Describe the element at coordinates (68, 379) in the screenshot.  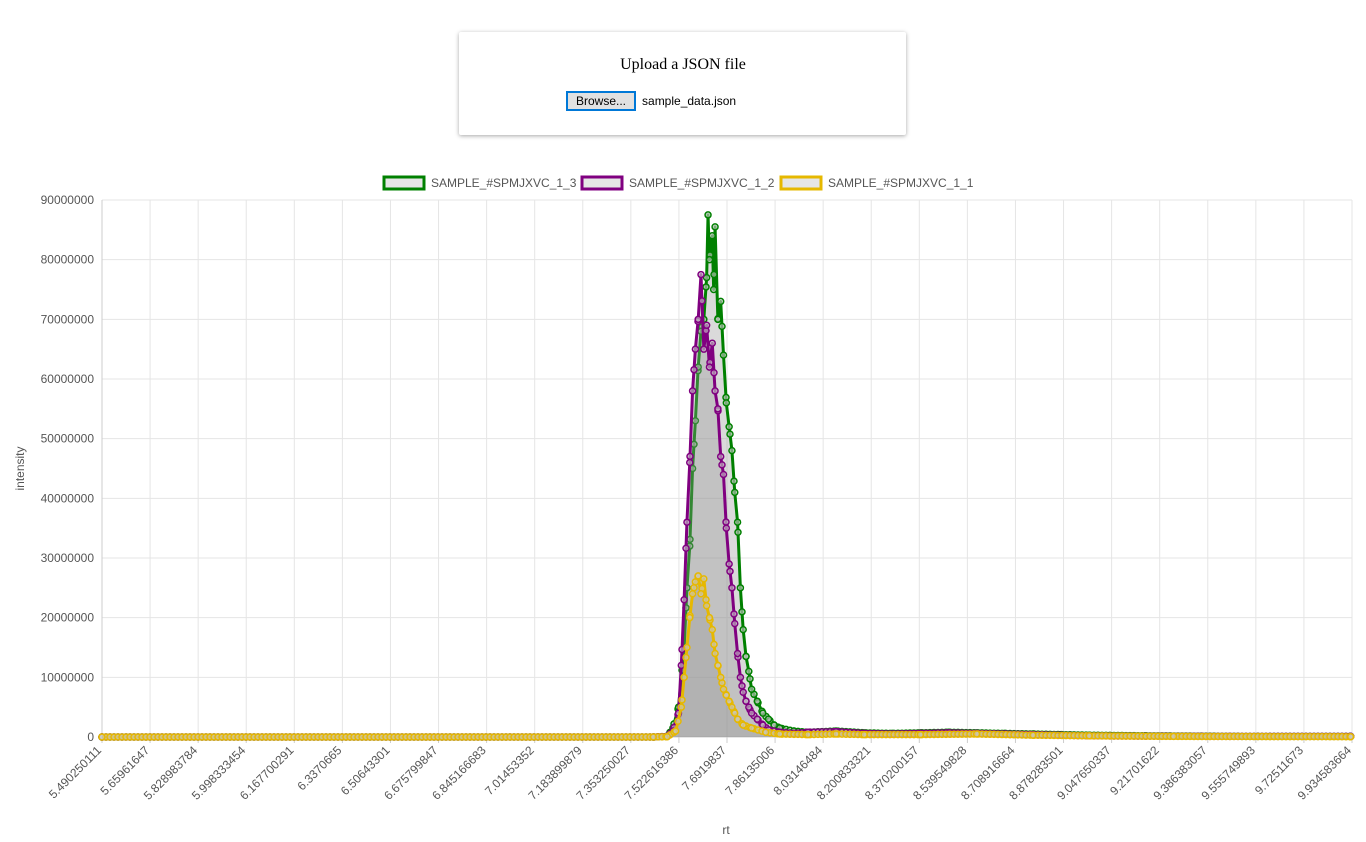
I see `y-tick-label: 60000000` at that location.